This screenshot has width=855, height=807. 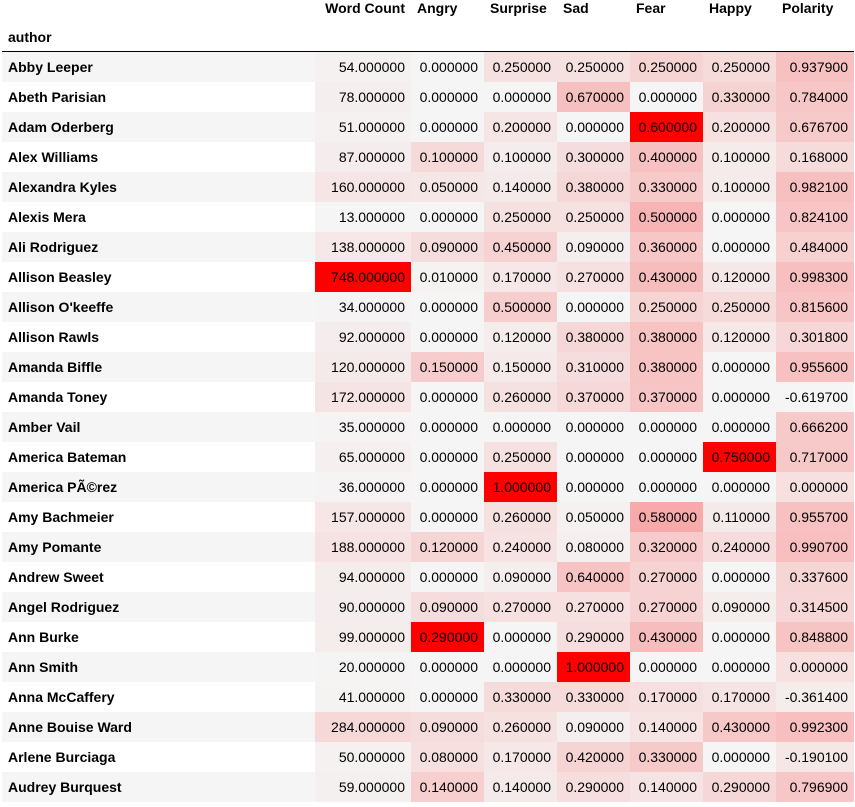 I want to click on cell-word-count: 13.000000, so click(x=363, y=216).